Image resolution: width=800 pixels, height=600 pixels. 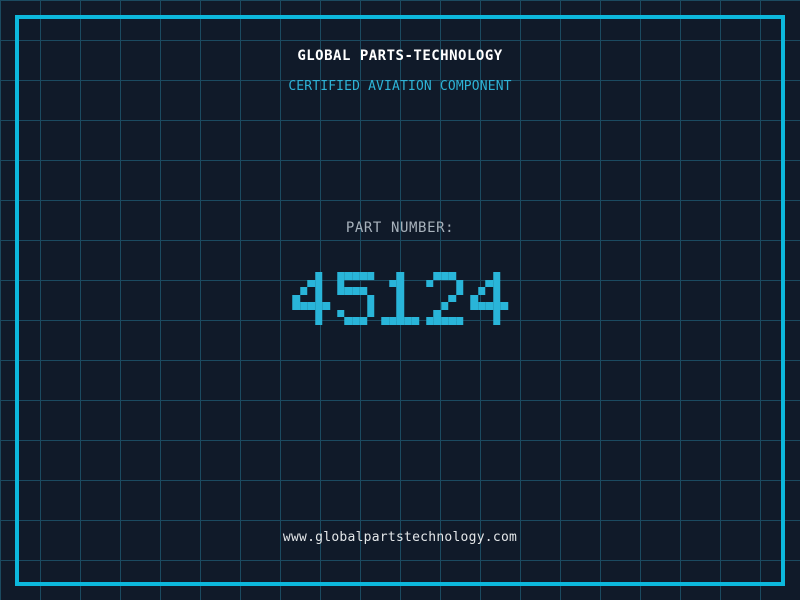 I want to click on part-number-display, so click(x=400, y=298).